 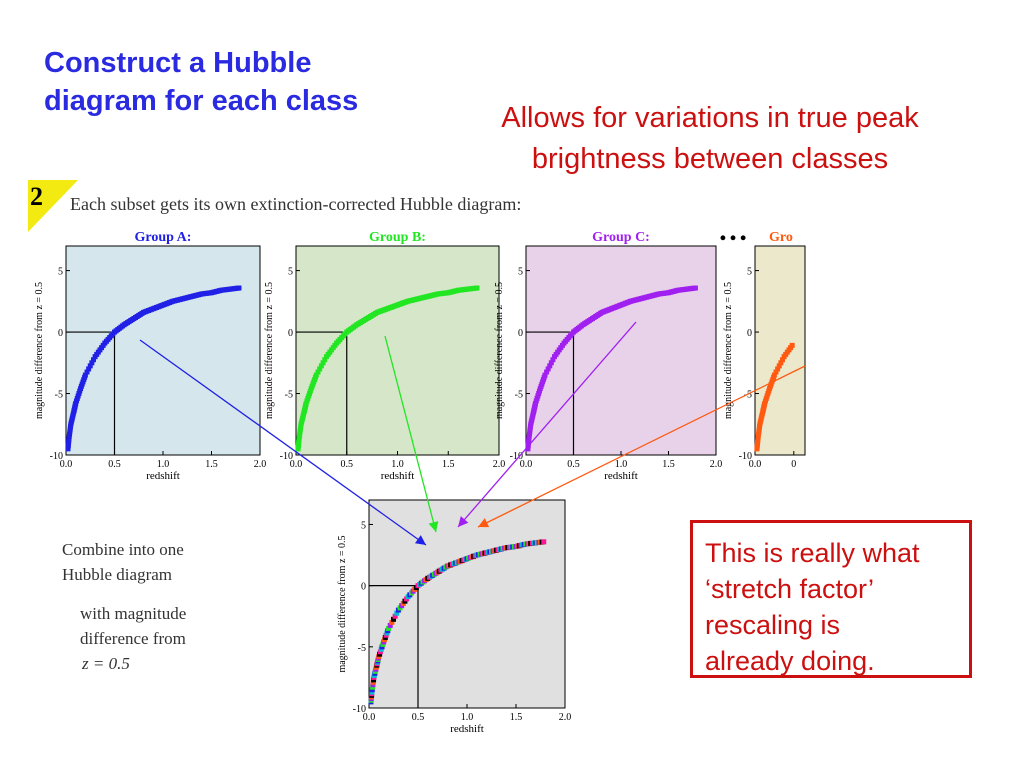 What do you see at coordinates (211, 464) in the screenshot?
I see `x-tick-label: 1.5` at bounding box center [211, 464].